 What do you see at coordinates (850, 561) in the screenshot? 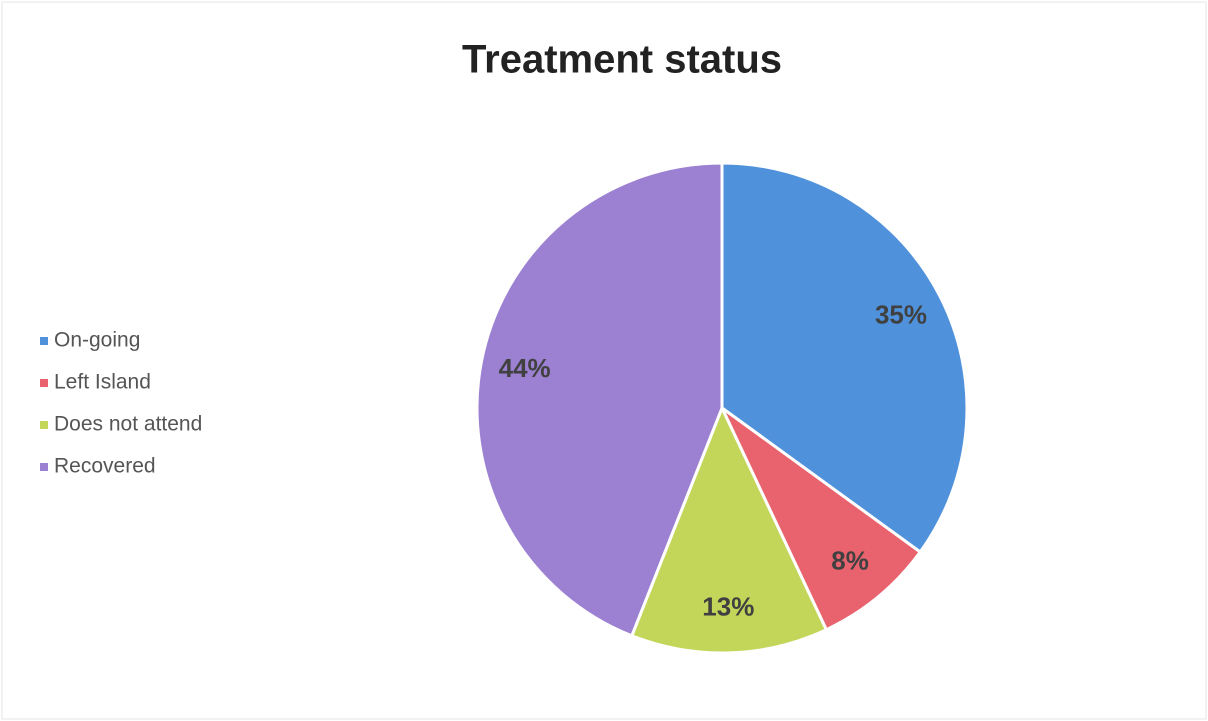
I see `slice-label: 8%` at bounding box center [850, 561].